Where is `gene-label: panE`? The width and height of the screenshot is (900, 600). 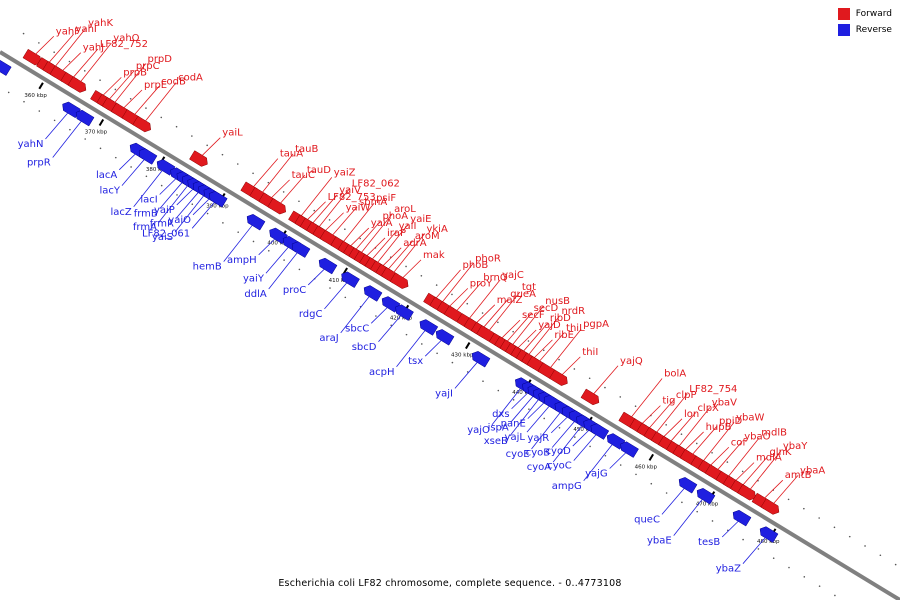
gene-label: panE is located at coordinates (513, 424).